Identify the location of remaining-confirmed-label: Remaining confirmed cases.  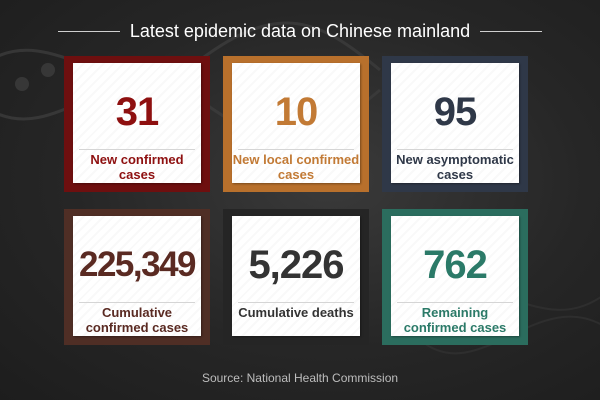
(455, 320).